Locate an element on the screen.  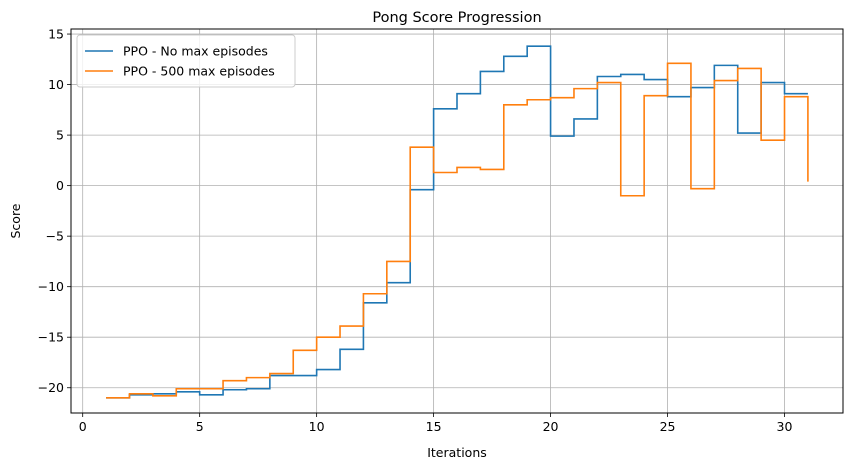
x-tick-label: 5 is located at coordinates (200, 426).